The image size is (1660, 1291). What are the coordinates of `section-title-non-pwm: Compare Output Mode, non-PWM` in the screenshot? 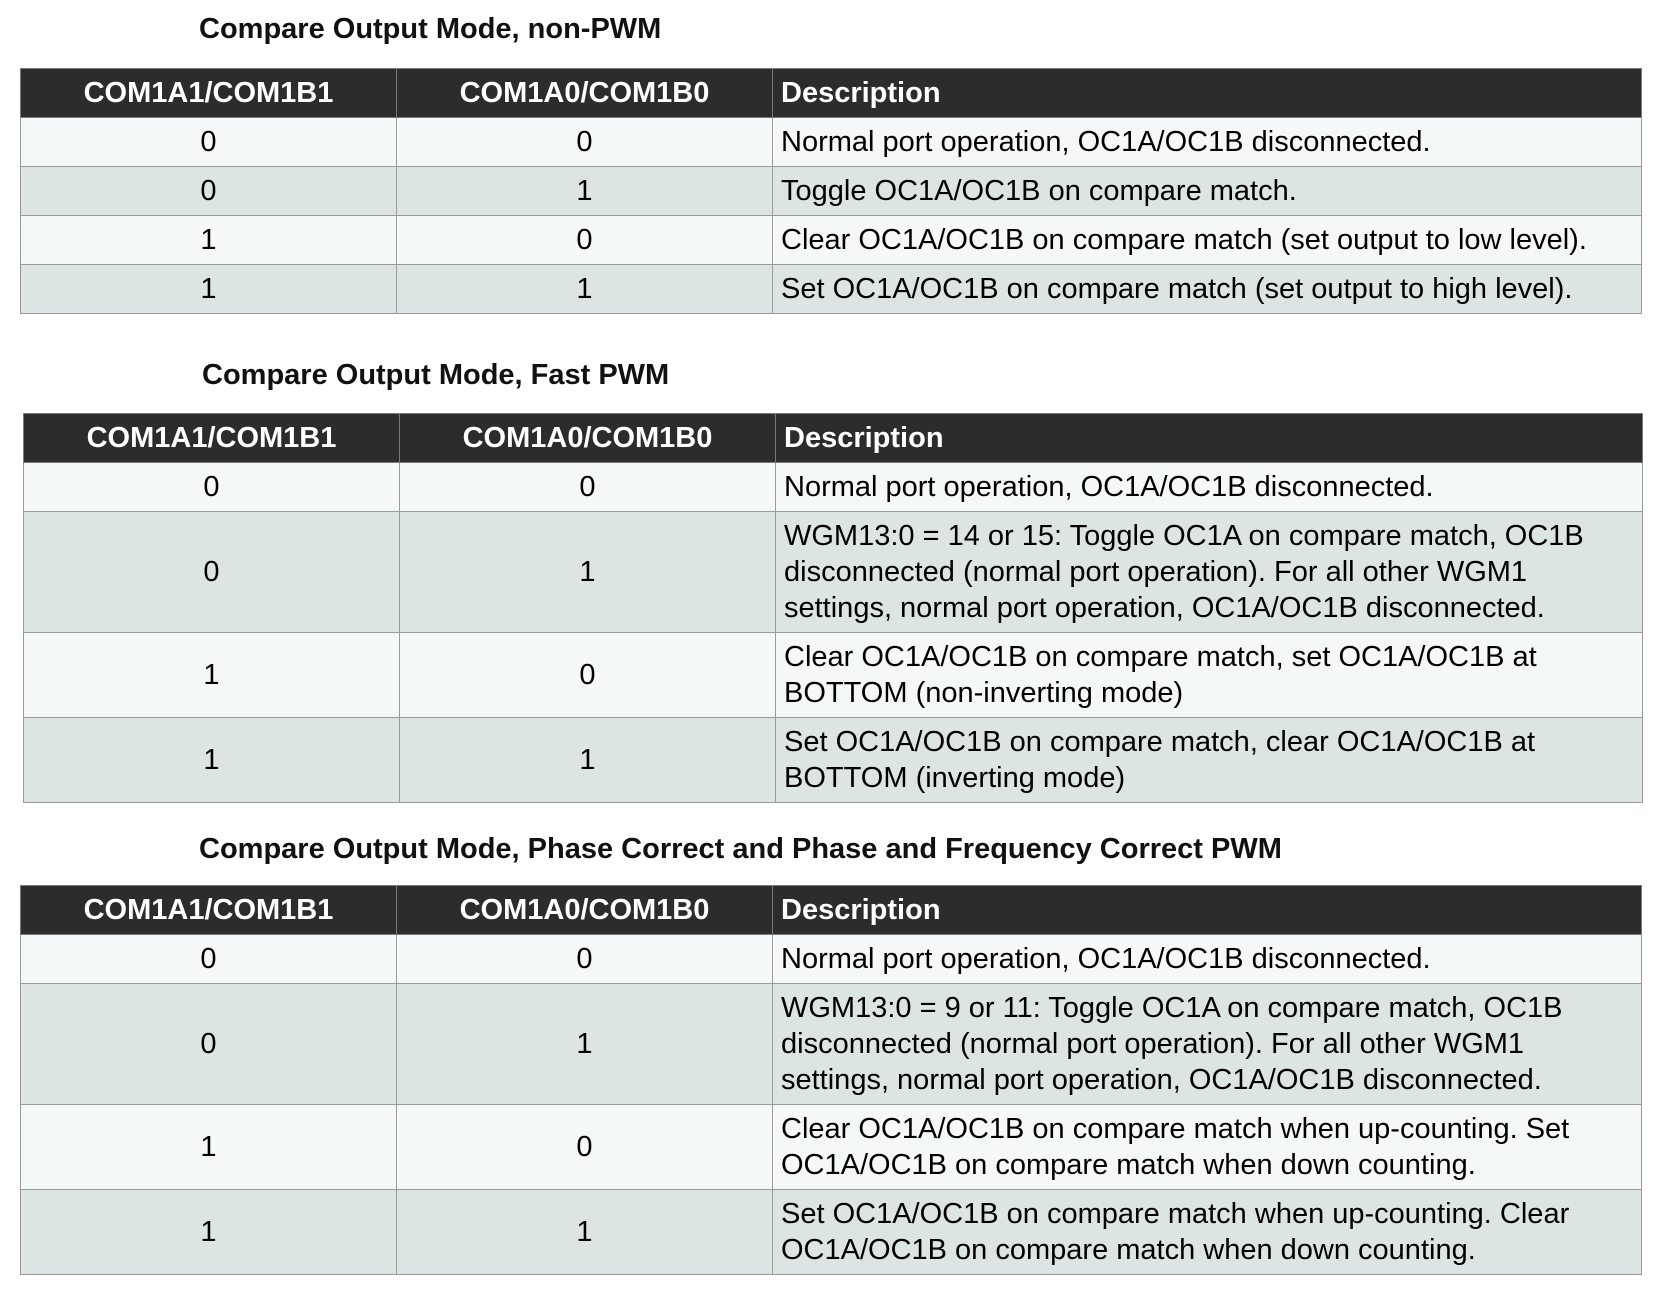 It's located at (430, 29).